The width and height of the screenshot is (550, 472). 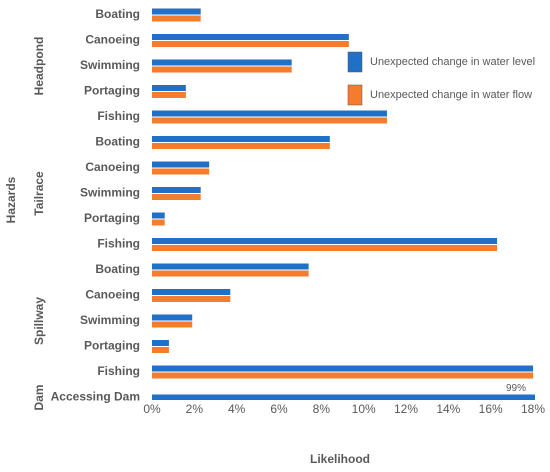 What do you see at coordinates (491, 409) in the screenshot?
I see `x-tick-label: 16%` at bounding box center [491, 409].